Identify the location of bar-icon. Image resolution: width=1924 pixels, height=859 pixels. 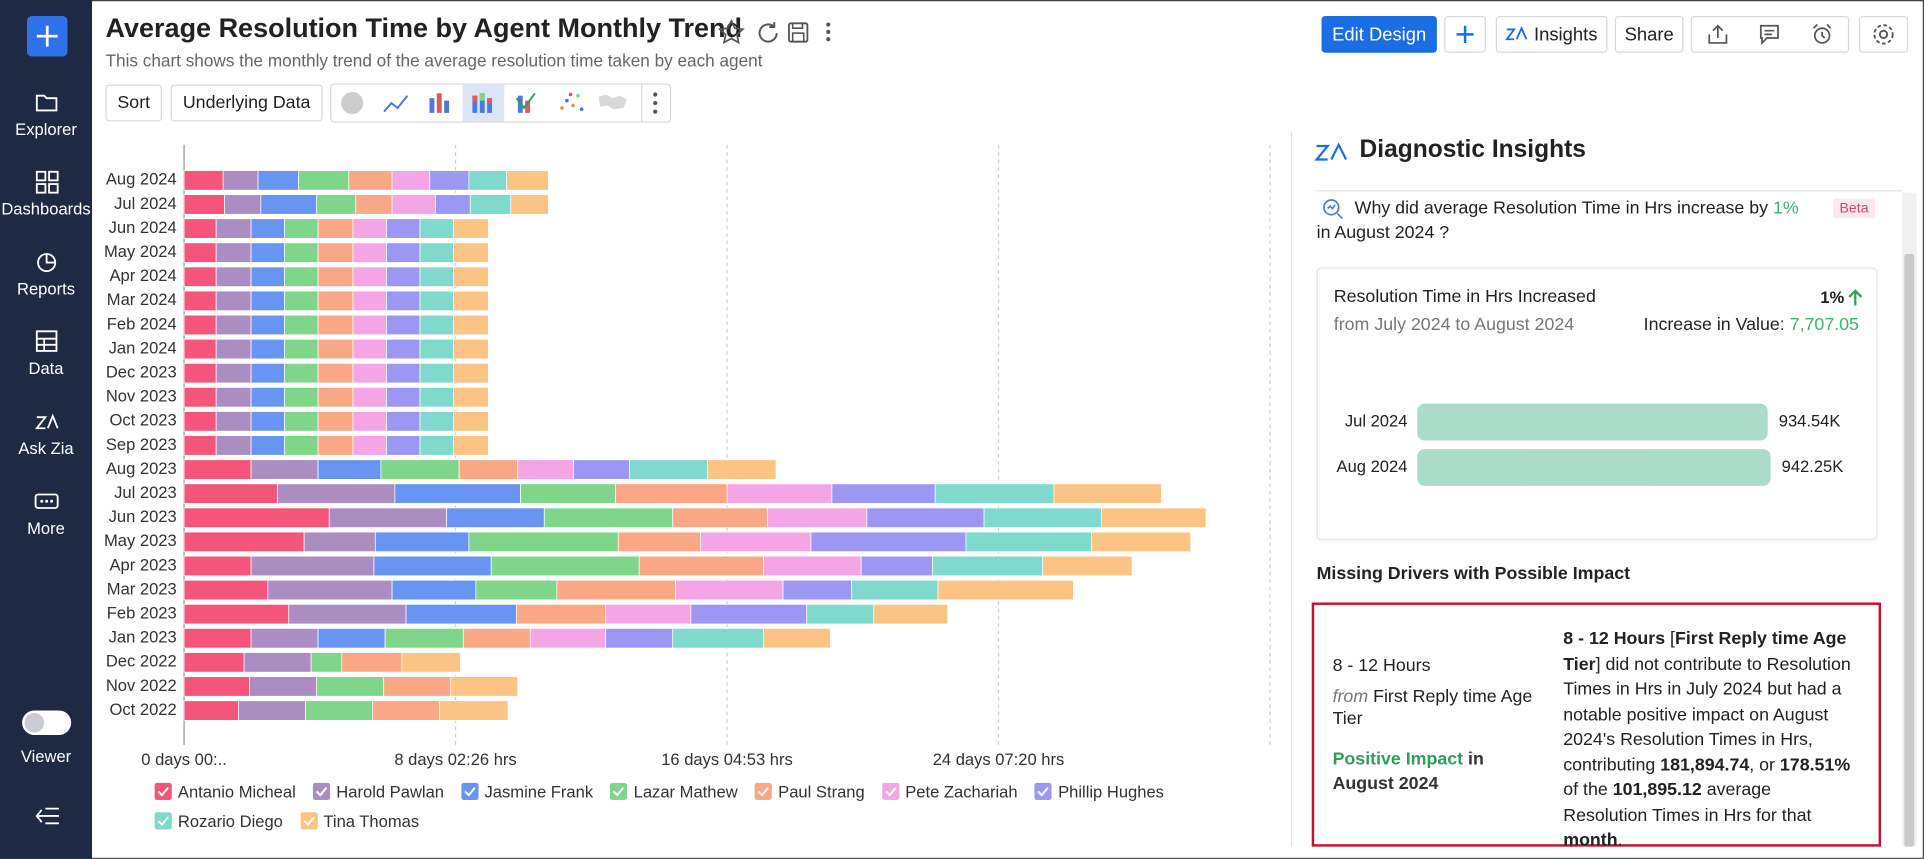
(439, 103).